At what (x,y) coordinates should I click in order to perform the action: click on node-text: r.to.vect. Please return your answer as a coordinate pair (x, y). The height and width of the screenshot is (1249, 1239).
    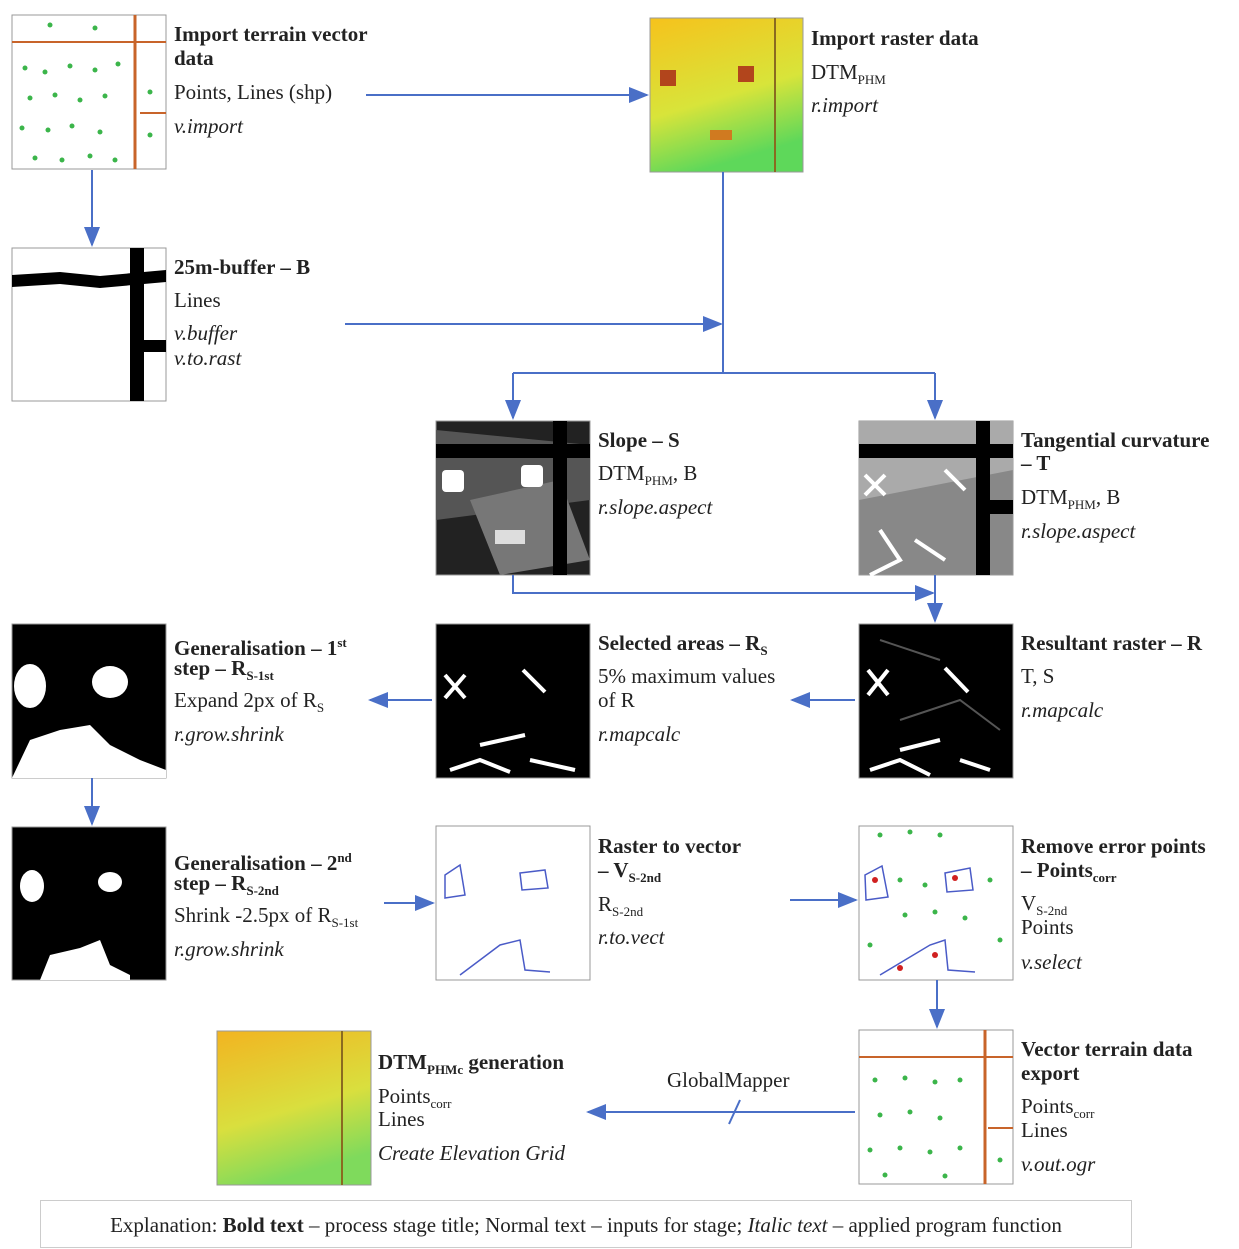
    Looking at the image, I should click on (631, 937).